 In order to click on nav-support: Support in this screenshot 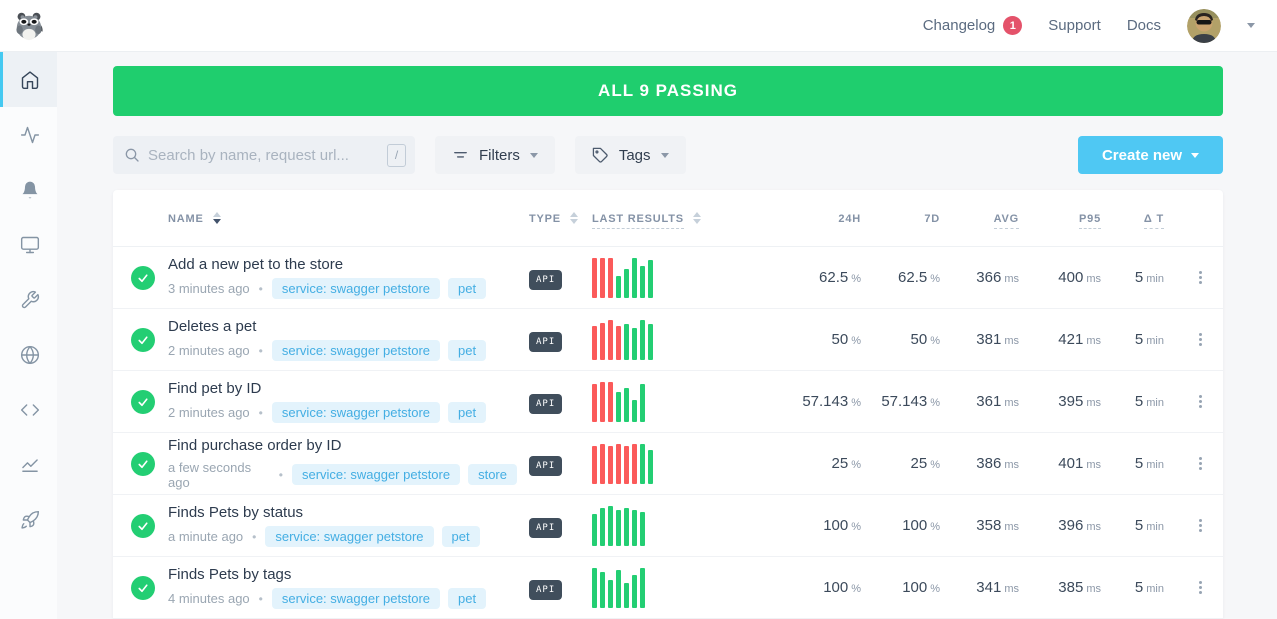, I will do `click(1074, 25)`.